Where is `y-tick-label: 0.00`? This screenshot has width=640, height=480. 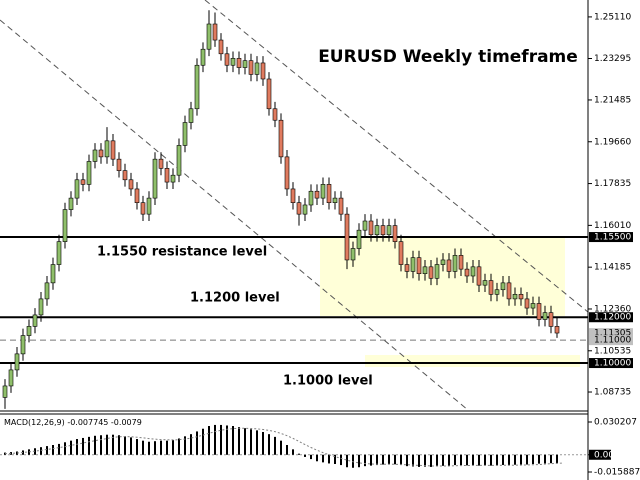
y-tick-label: 0.00 is located at coordinates (604, 455).